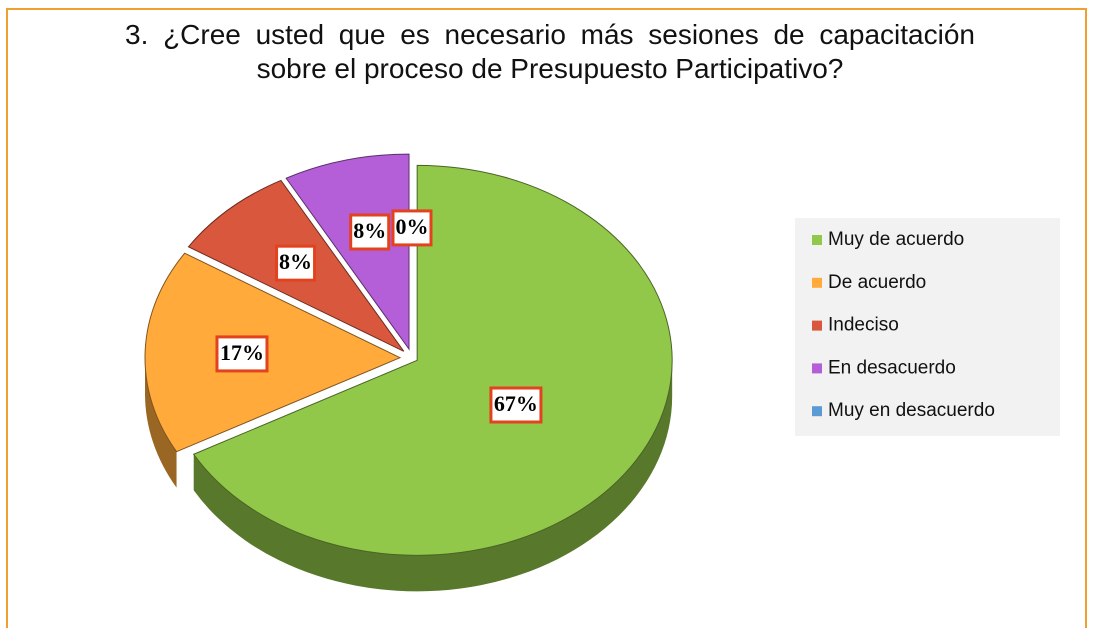 This screenshot has height=628, width=1093. Describe the element at coordinates (896, 239) in the screenshot. I see `legend-label: Muy de acuerdo` at that location.